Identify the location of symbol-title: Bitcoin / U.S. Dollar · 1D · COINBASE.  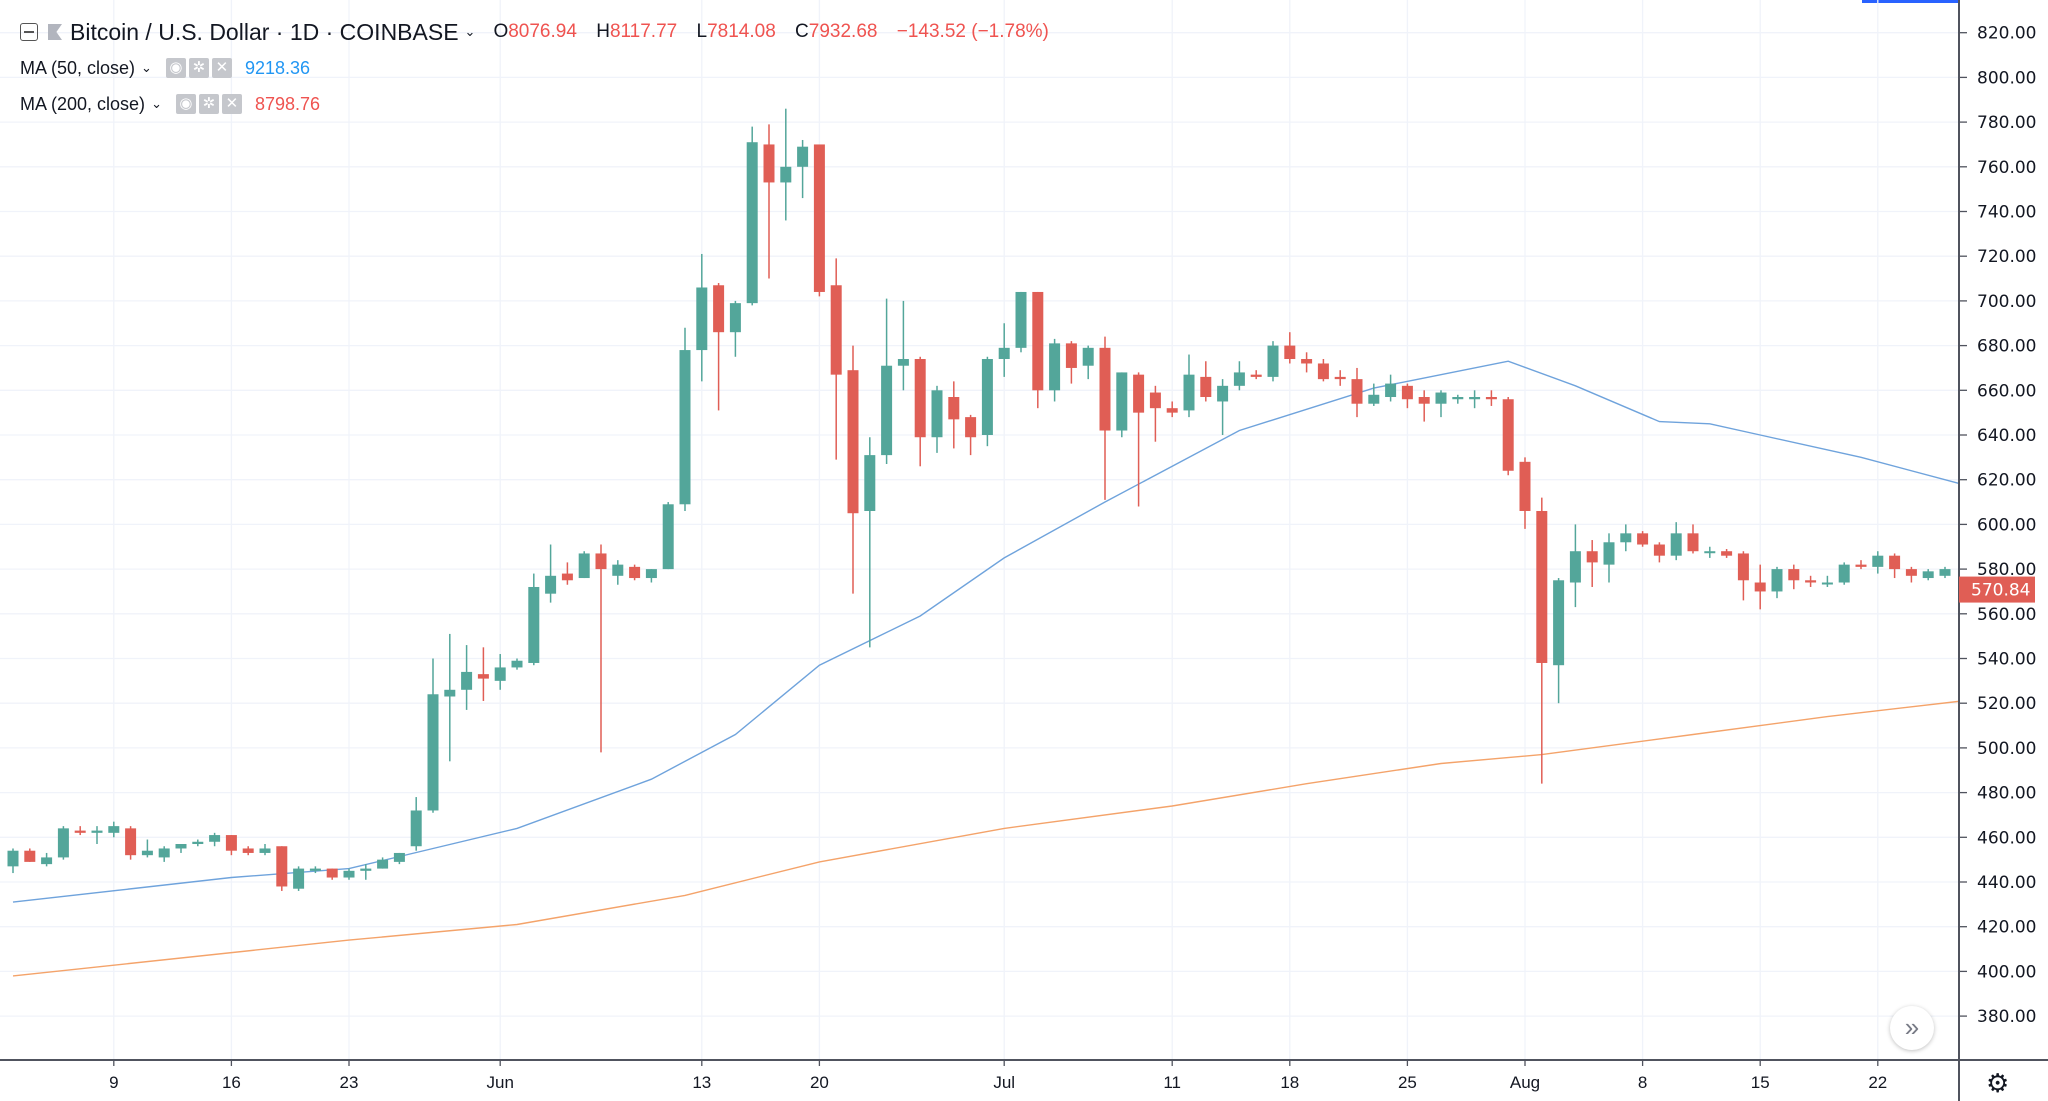
(264, 31).